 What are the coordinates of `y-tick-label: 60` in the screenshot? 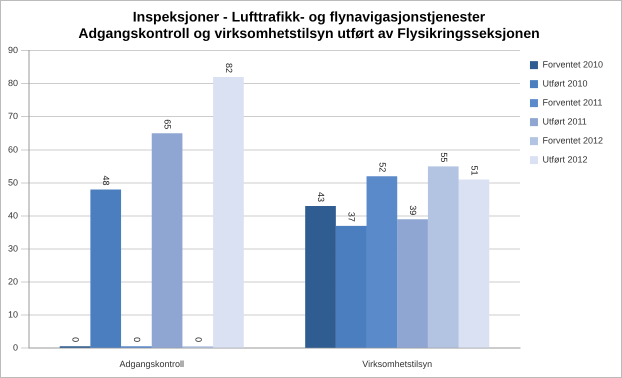 It's located at (13, 149).